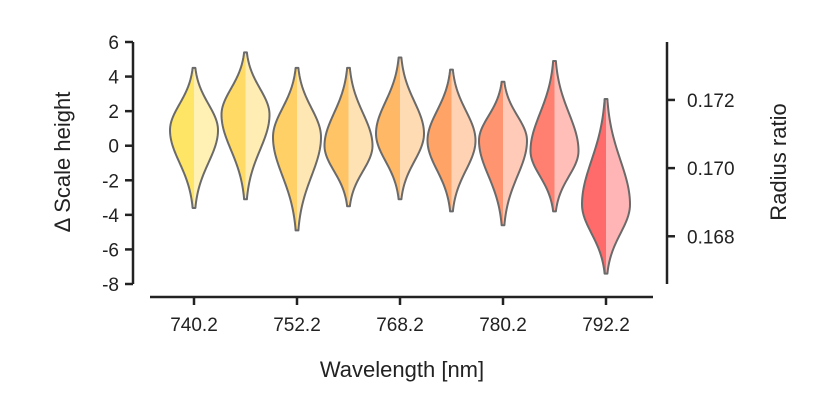 Image resolution: width=832 pixels, height=416 pixels. I want to click on x-axis-title: Wavelength [nm], so click(402, 369).